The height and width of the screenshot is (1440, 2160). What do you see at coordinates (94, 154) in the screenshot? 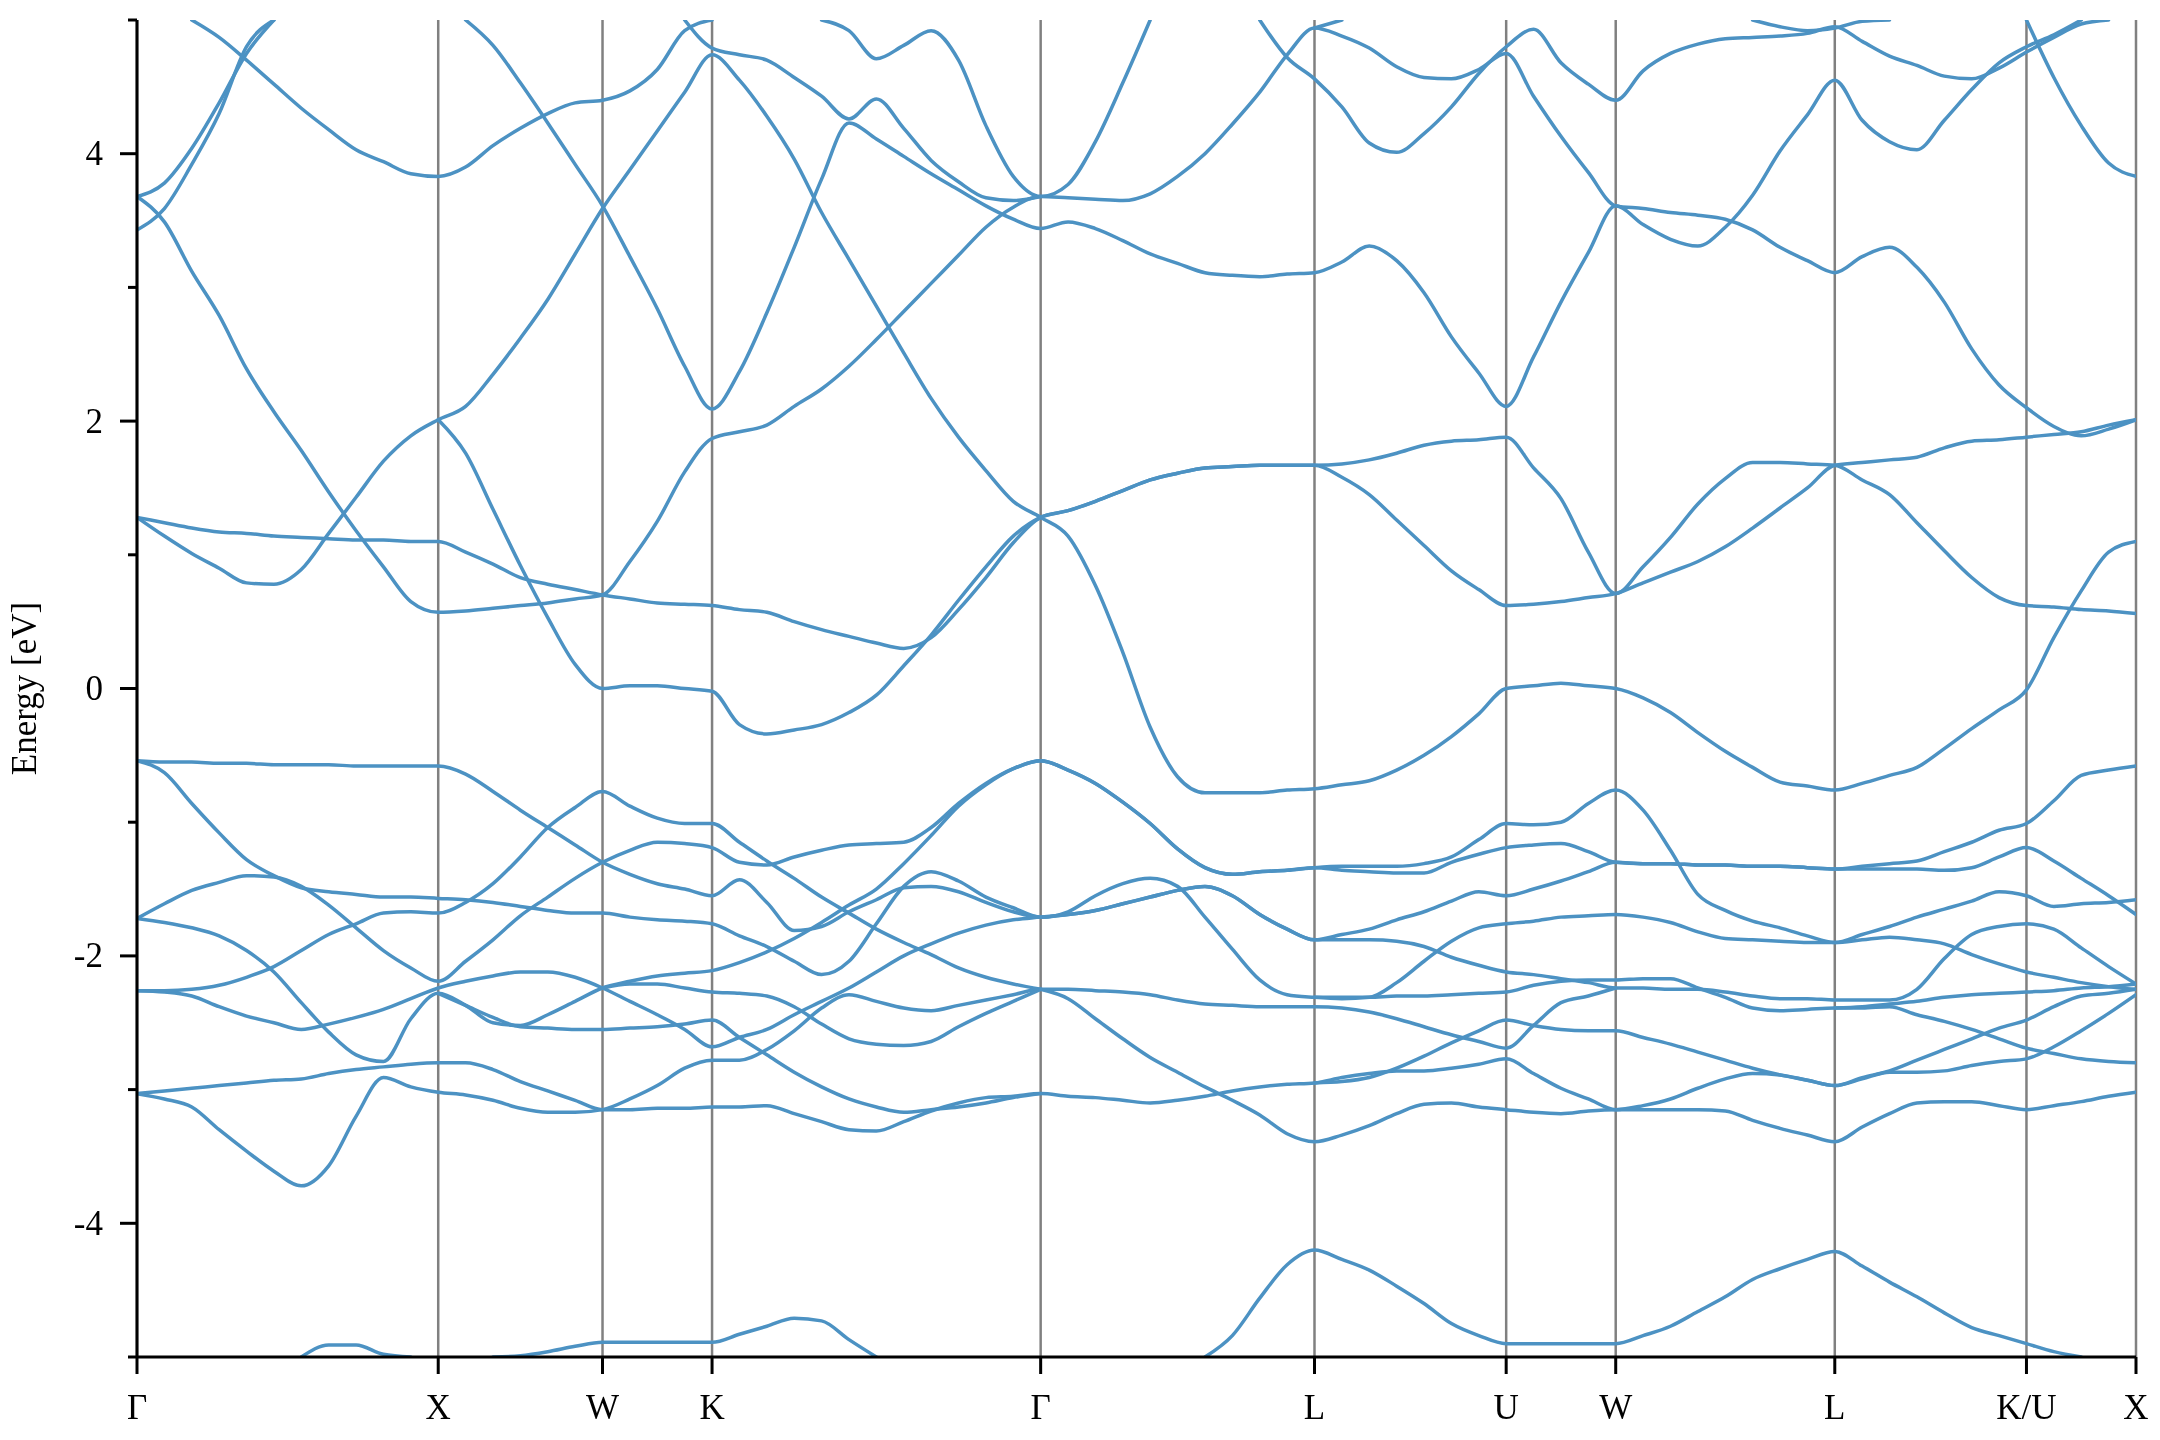
I see `y-tick-label: 4` at bounding box center [94, 154].